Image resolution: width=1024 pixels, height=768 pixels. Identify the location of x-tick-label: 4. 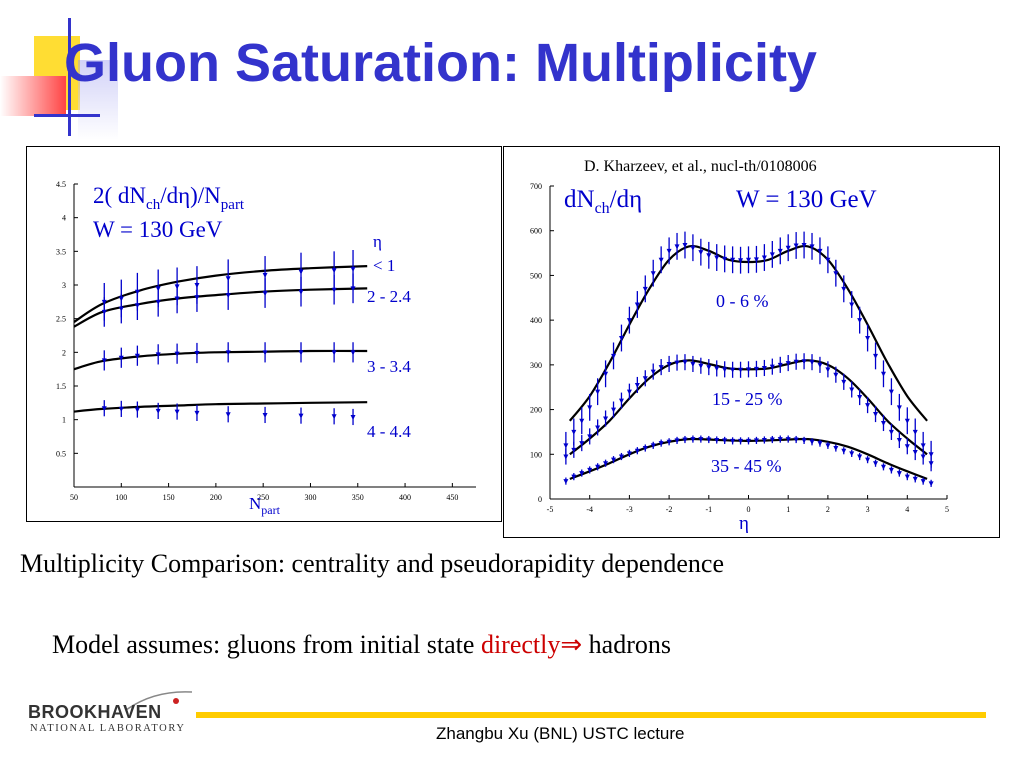
(907, 509).